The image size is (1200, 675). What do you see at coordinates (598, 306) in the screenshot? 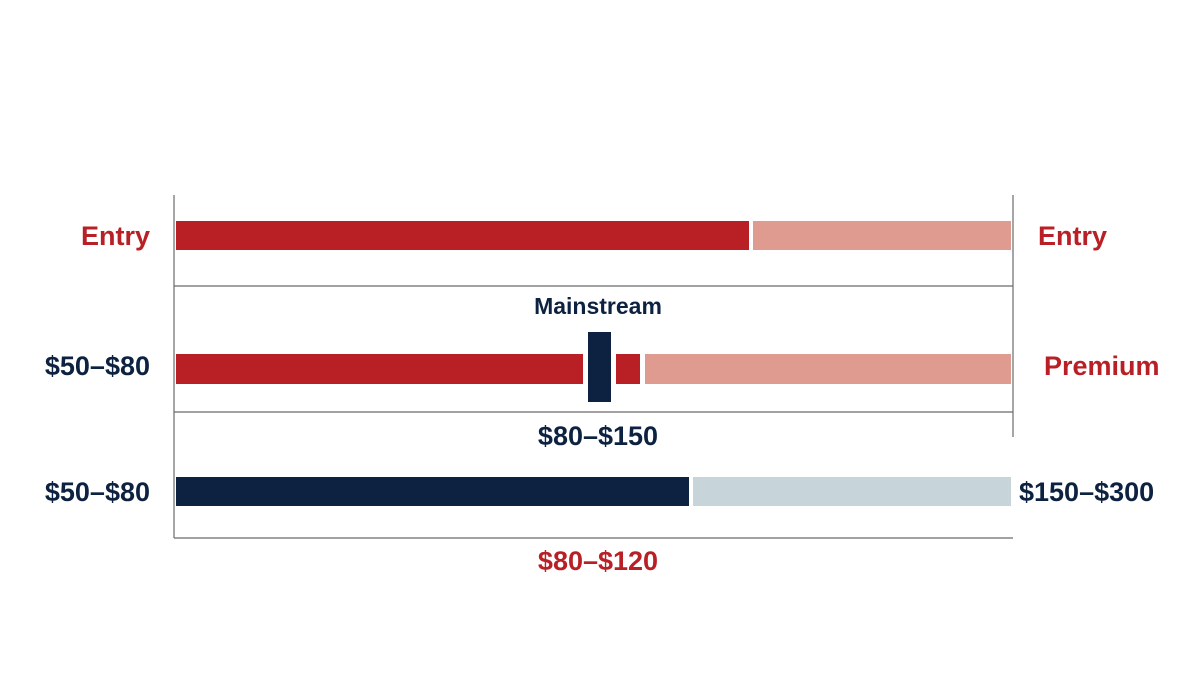
I see `marker-label: Mainstream` at bounding box center [598, 306].